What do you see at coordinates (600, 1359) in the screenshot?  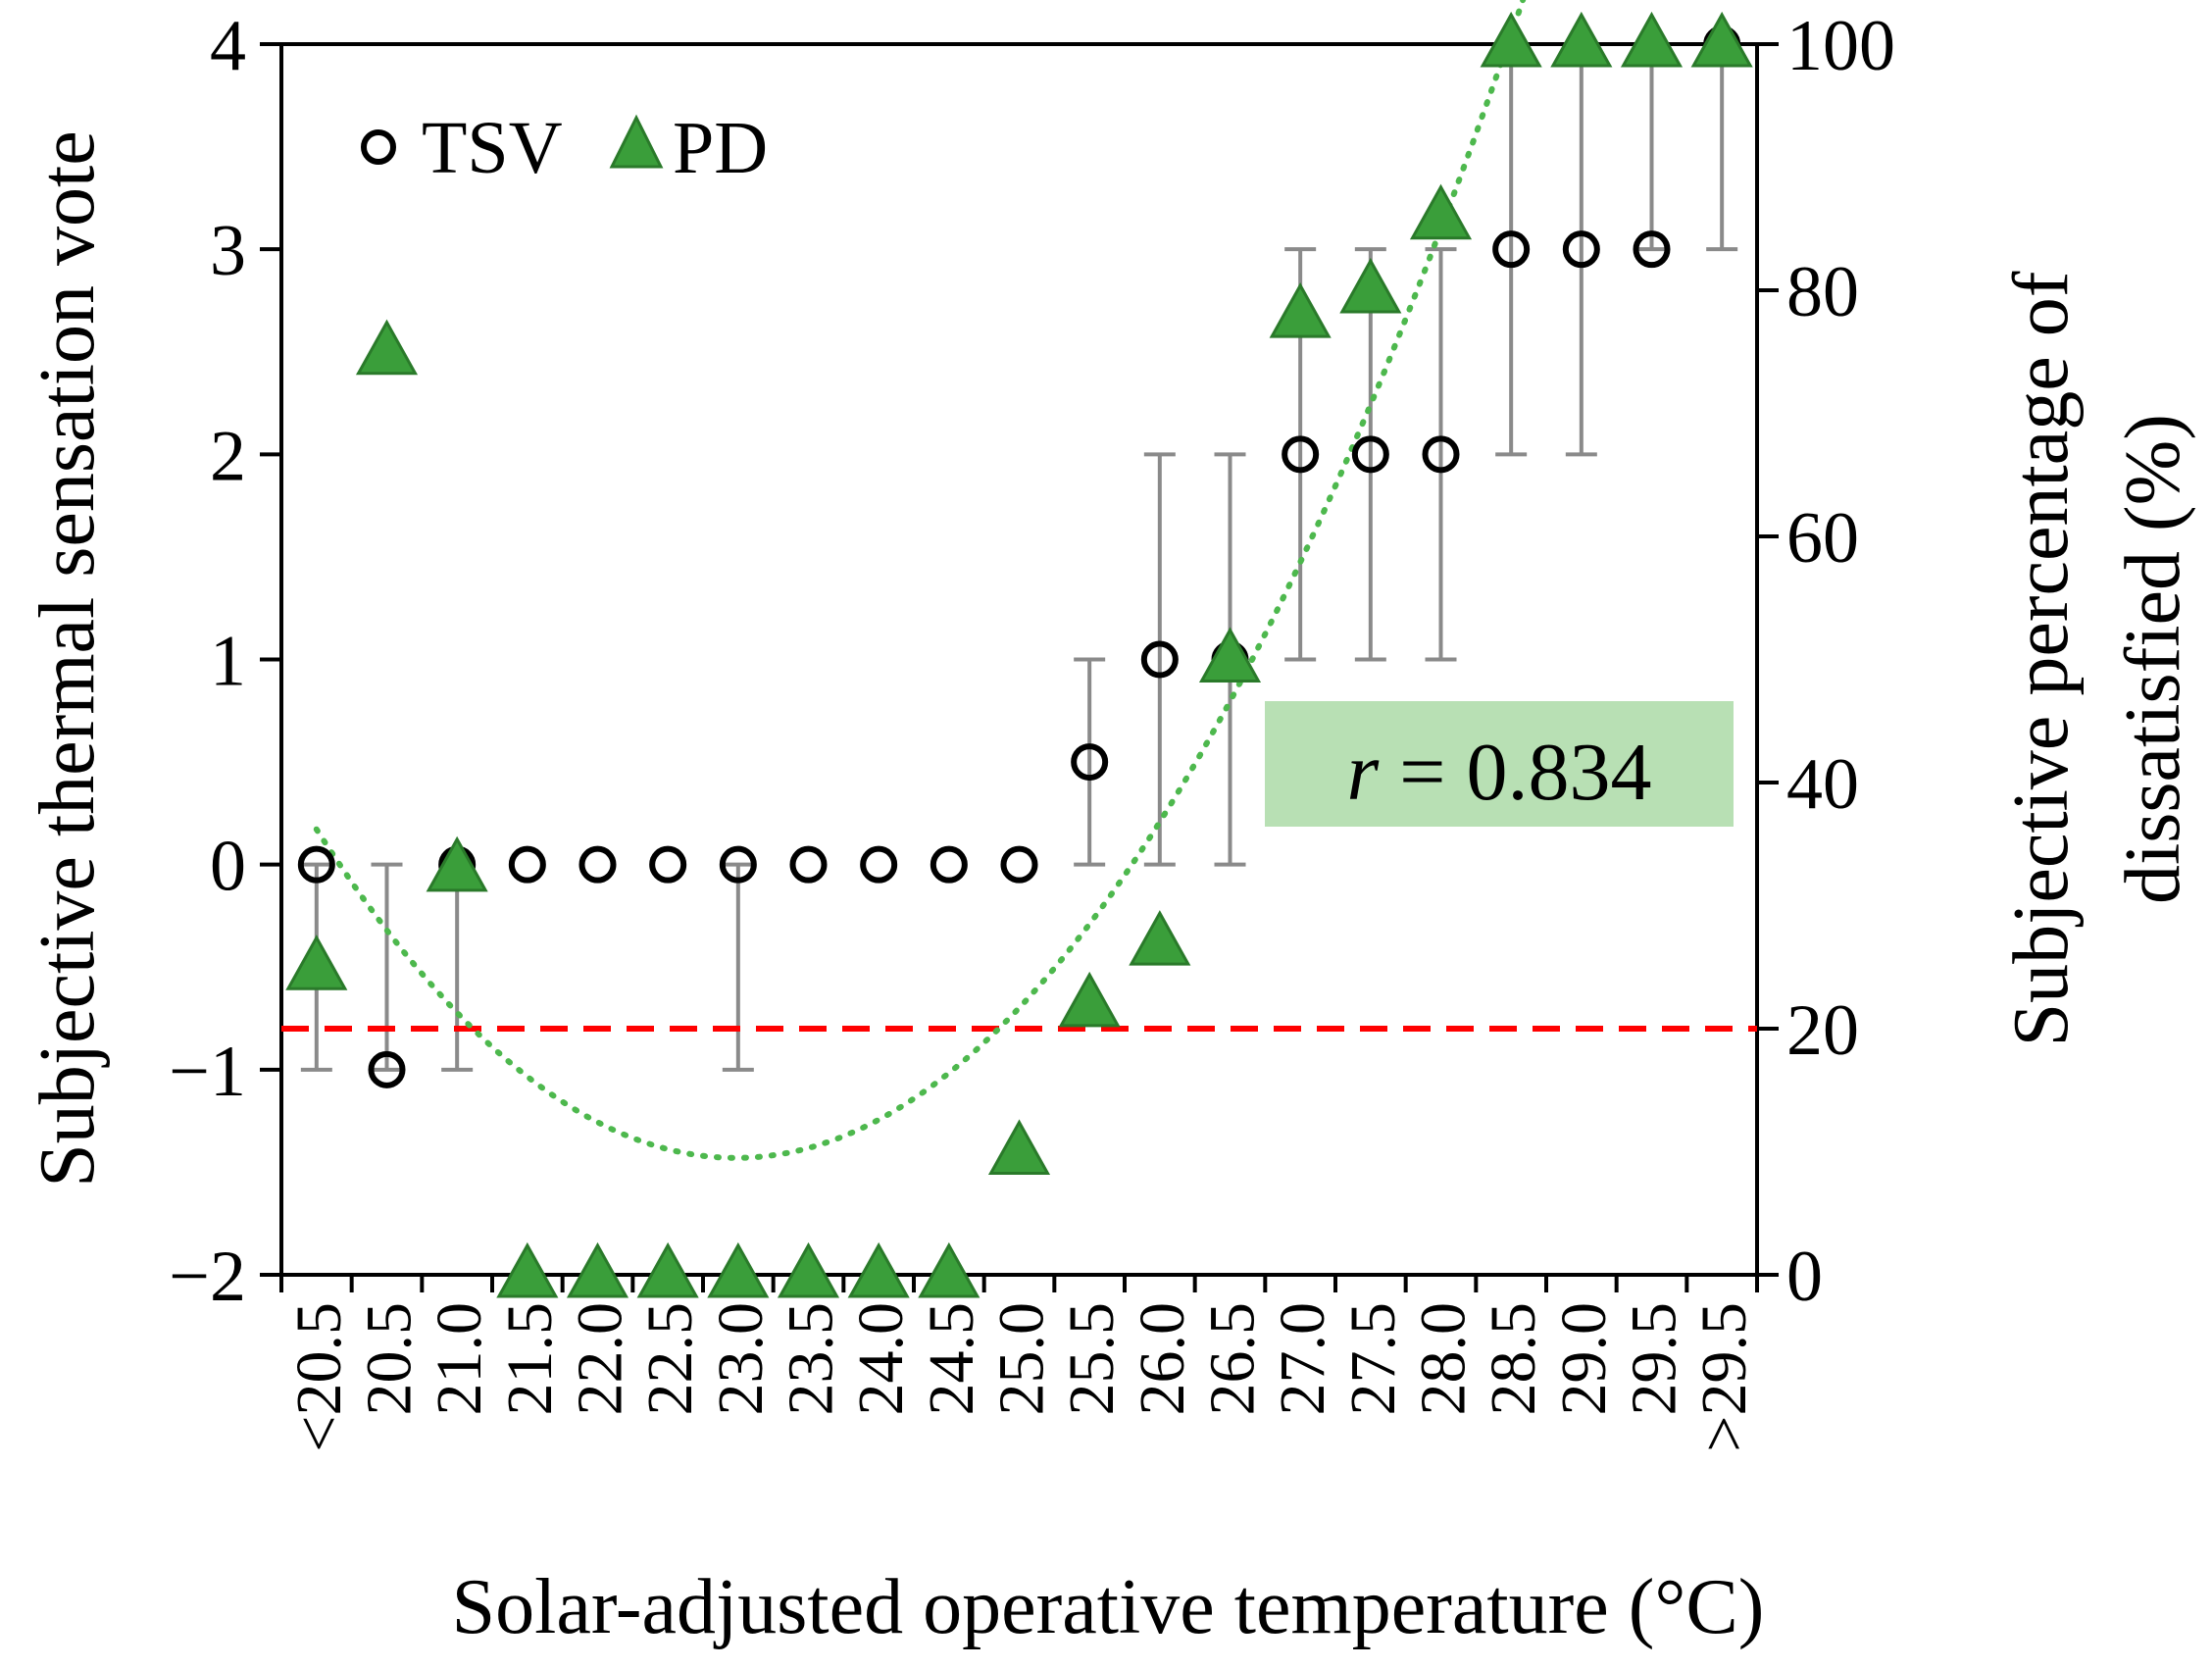 I see `x-tick-label: 22.0` at bounding box center [600, 1359].